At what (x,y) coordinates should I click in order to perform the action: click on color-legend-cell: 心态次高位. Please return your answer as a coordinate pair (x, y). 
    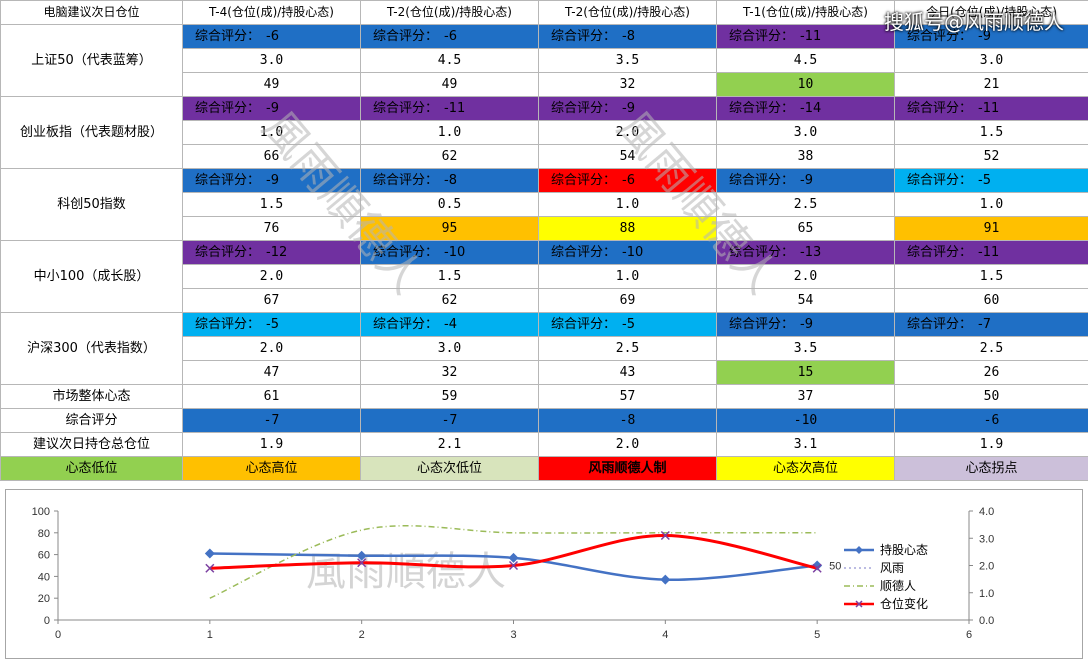
    Looking at the image, I should click on (805, 468).